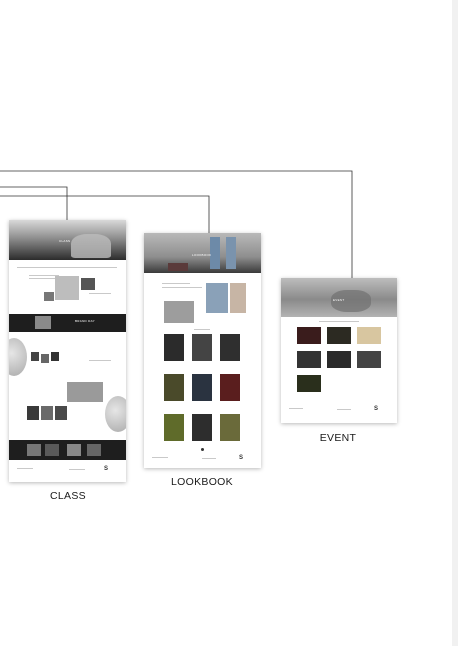 The image size is (458, 646). Describe the element at coordinates (67, 351) in the screenshot. I see `class-page-mockup: CLASS BRAND DAY S` at that location.